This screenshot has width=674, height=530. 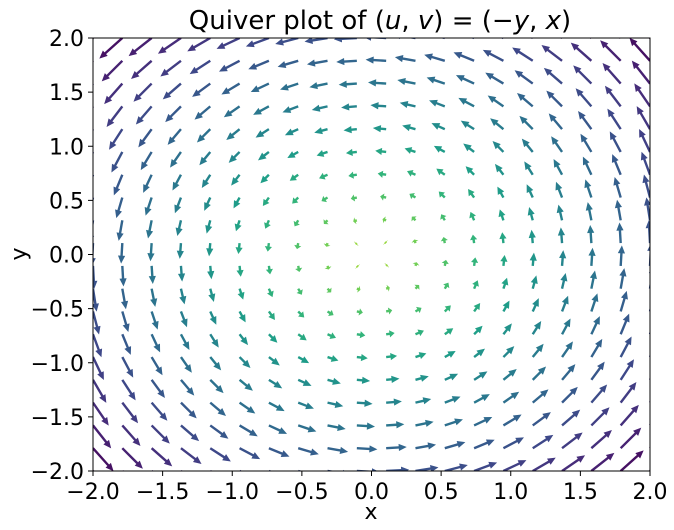 What do you see at coordinates (580, 492) in the screenshot?
I see `x-tick-label: 1.5` at bounding box center [580, 492].